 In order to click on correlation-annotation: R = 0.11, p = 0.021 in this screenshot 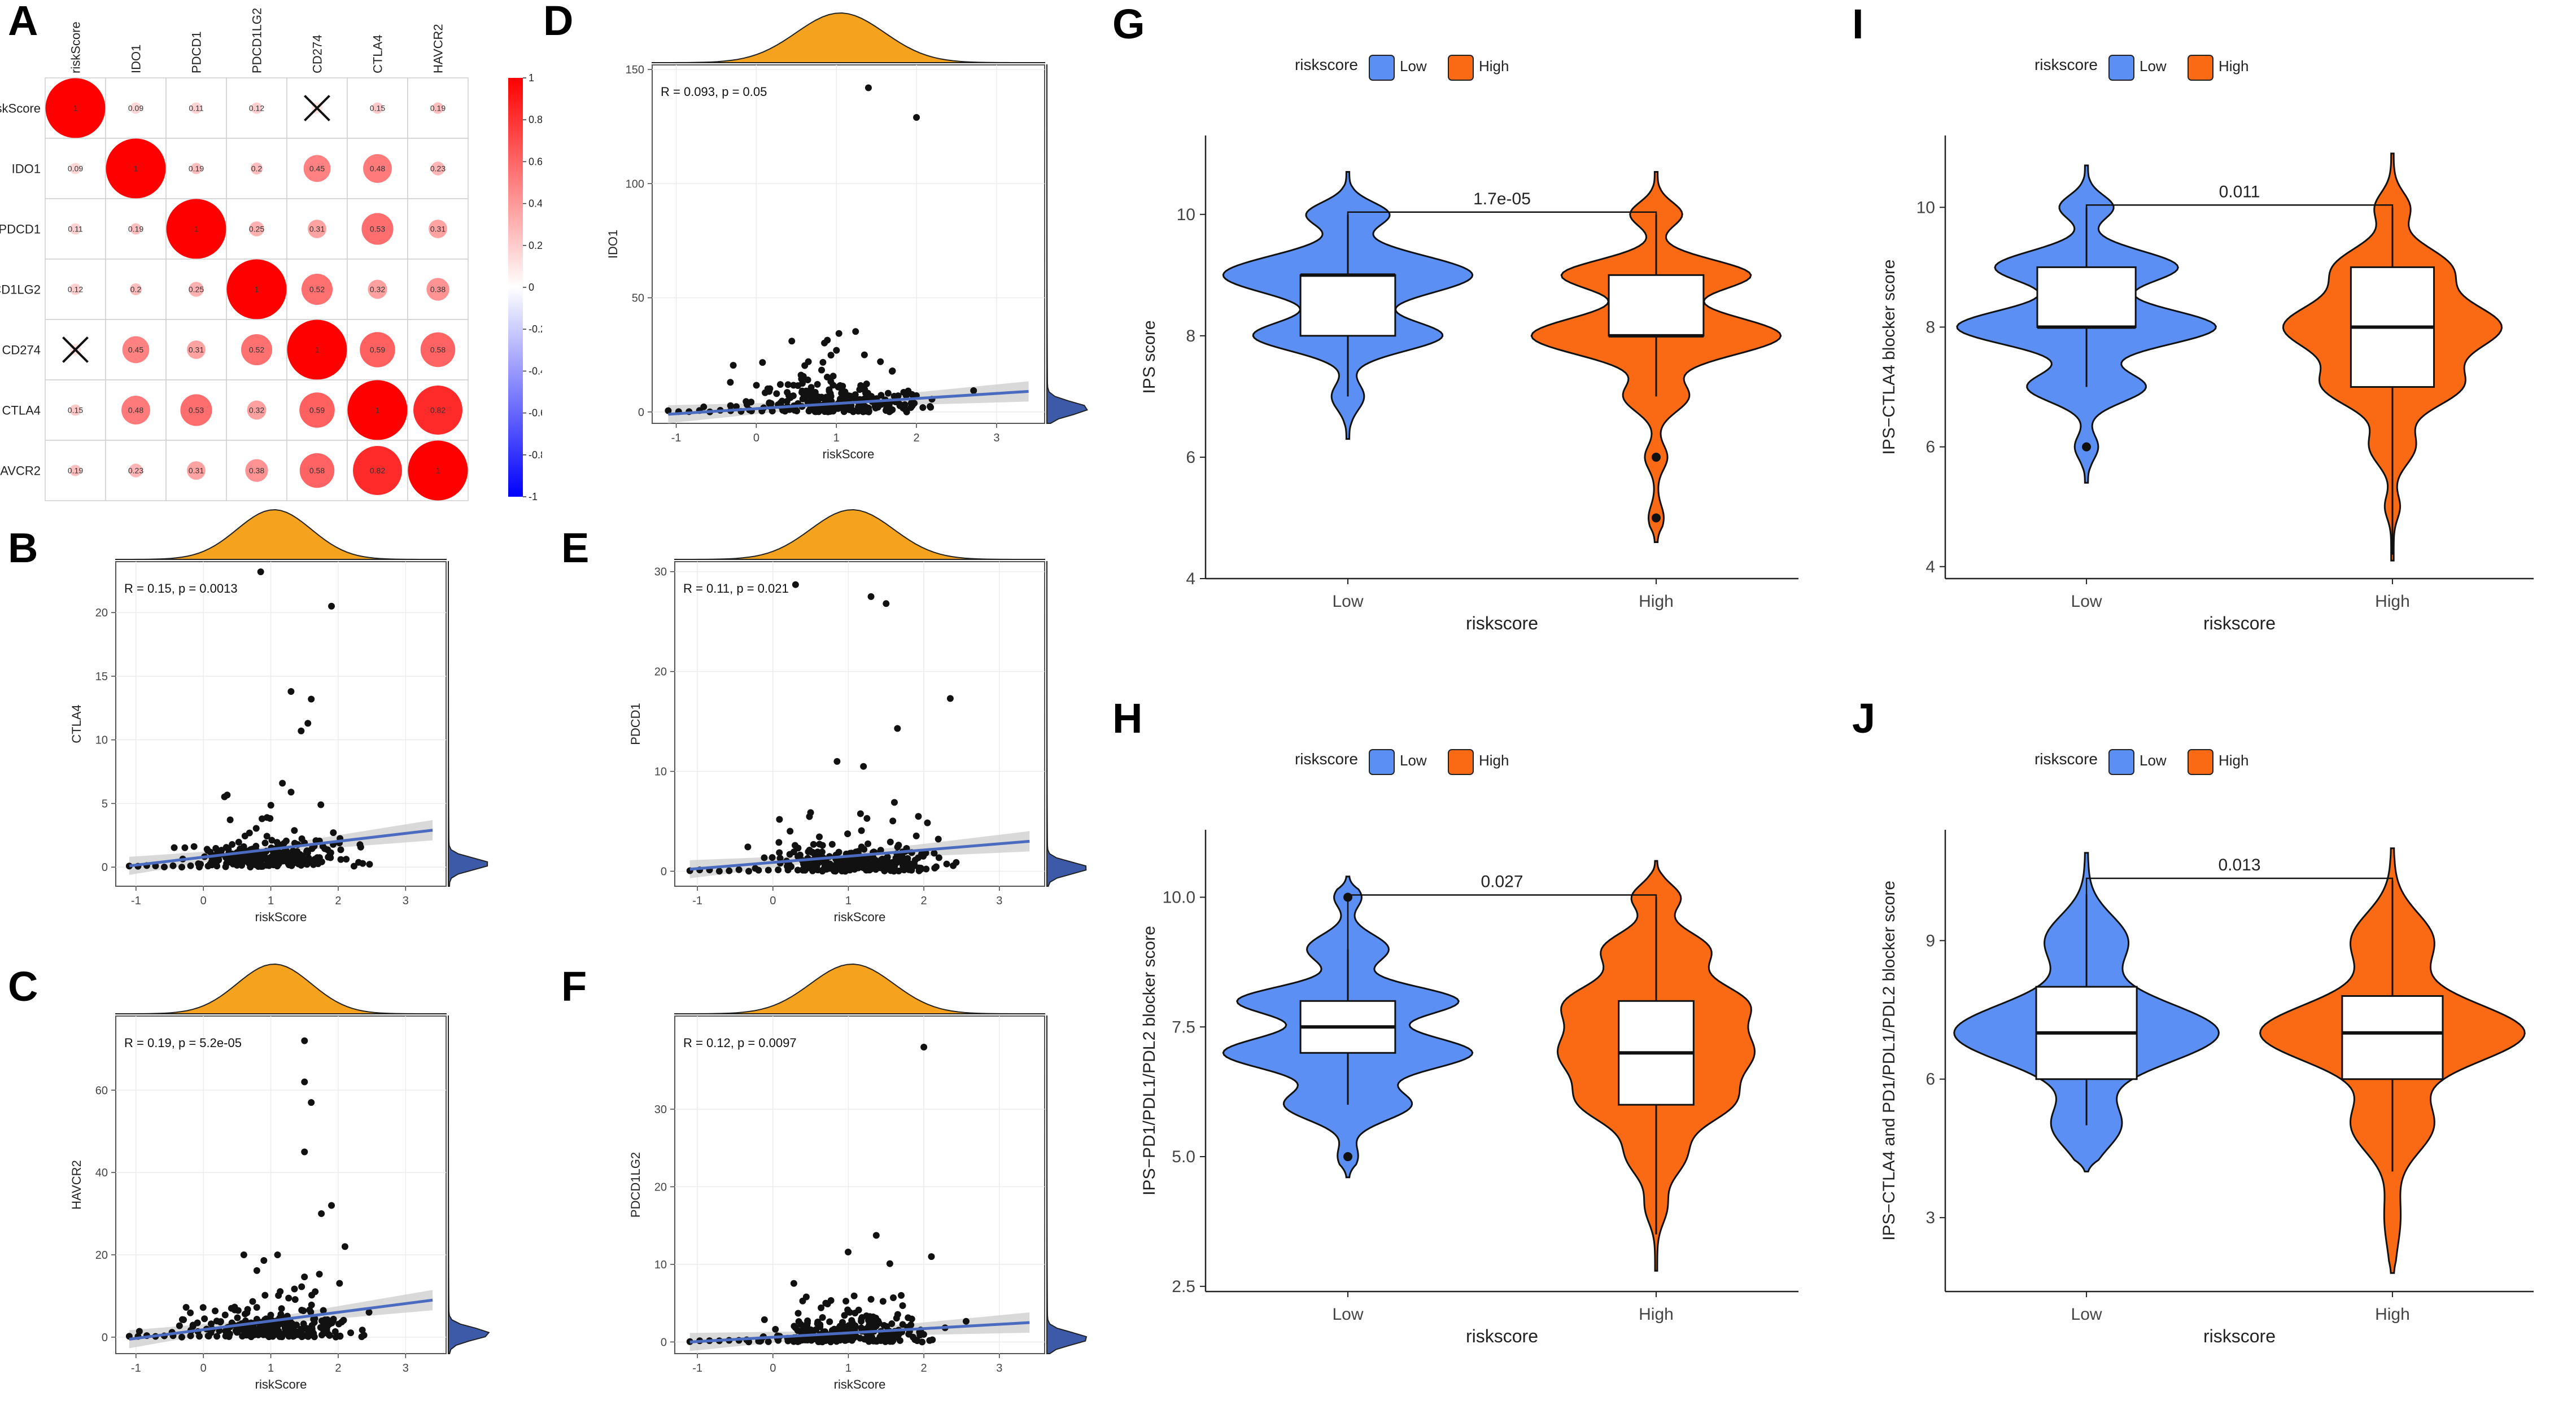, I will do `click(736, 588)`.